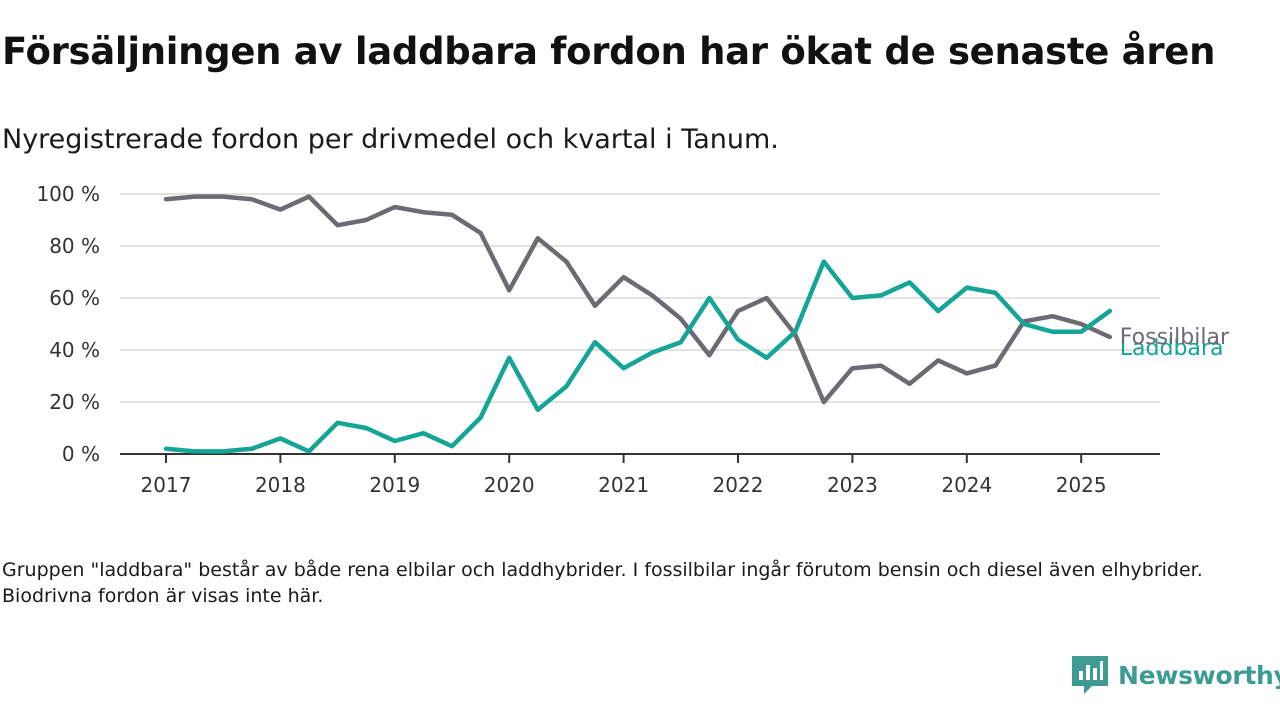  What do you see at coordinates (1172, 348) in the screenshot?
I see `series-label-laddbara: Laddbara` at bounding box center [1172, 348].